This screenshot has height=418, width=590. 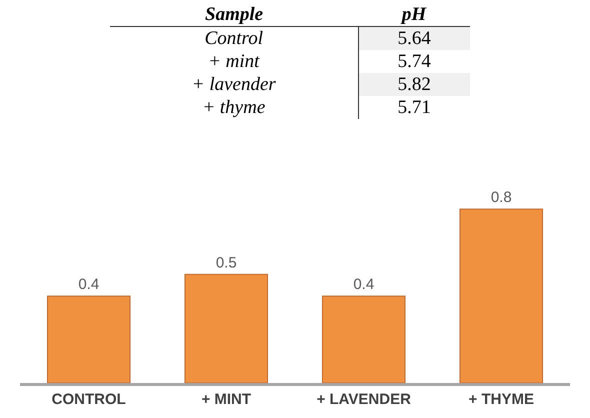 I want to click on text: Sample, so click(x=234, y=15).